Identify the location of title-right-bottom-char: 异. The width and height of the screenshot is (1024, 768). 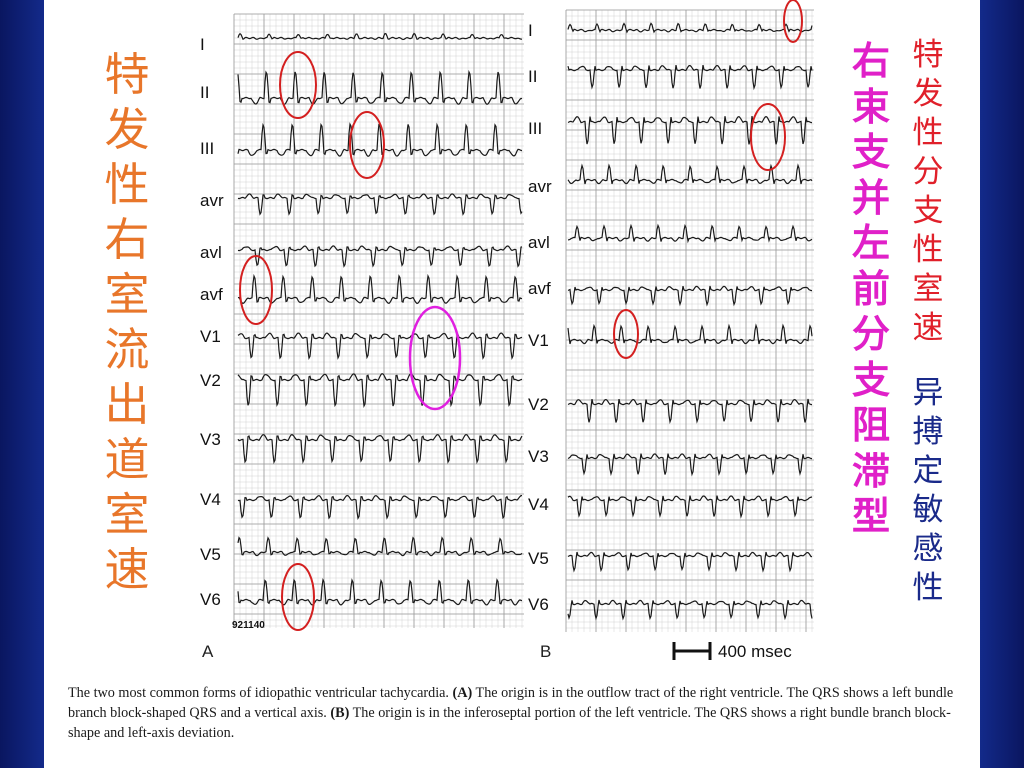
(928, 393).